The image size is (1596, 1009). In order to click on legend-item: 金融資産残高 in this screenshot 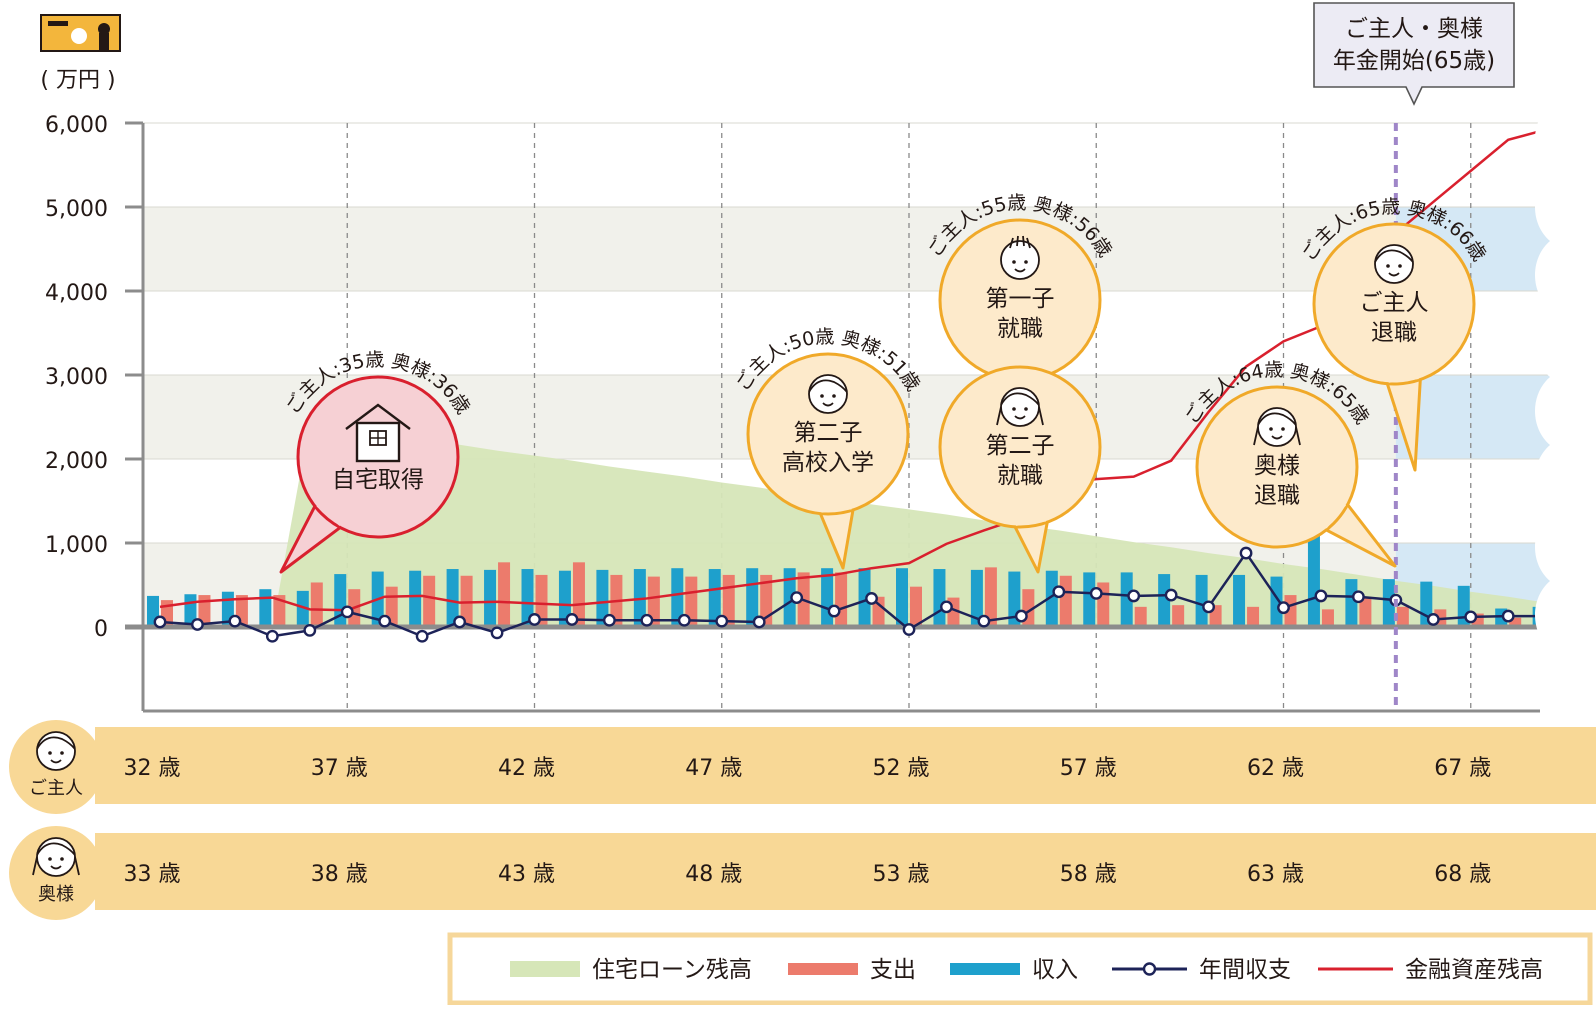, I will do `click(1430, 970)`.